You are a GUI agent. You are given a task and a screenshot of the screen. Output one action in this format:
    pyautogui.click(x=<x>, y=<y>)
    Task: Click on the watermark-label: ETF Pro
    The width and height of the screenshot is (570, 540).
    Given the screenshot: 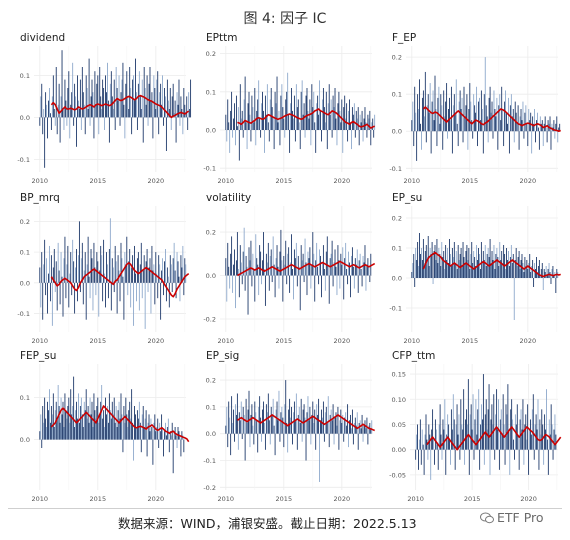 What is the action you would take?
    pyautogui.click(x=520, y=517)
    